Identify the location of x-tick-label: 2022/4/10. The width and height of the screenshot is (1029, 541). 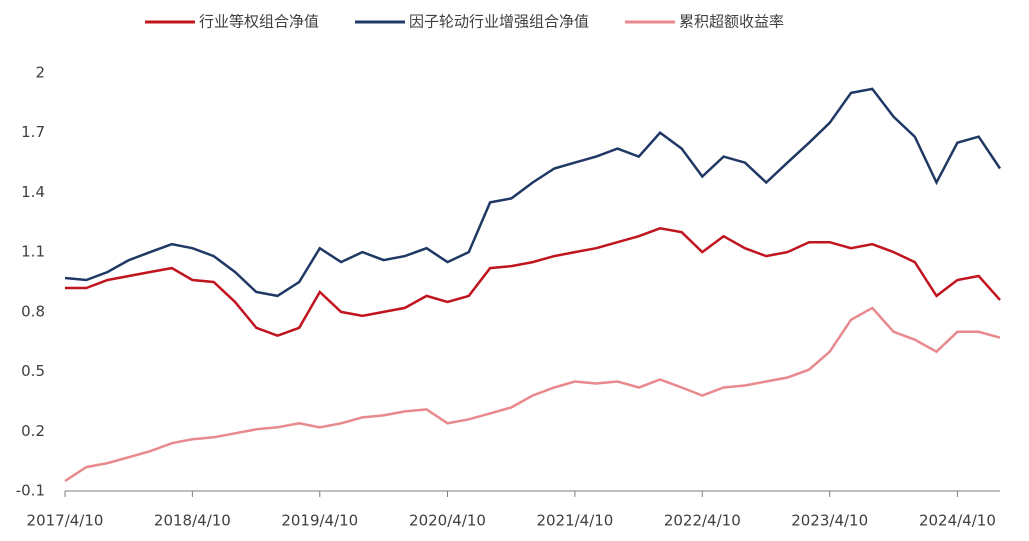
(702, 521).